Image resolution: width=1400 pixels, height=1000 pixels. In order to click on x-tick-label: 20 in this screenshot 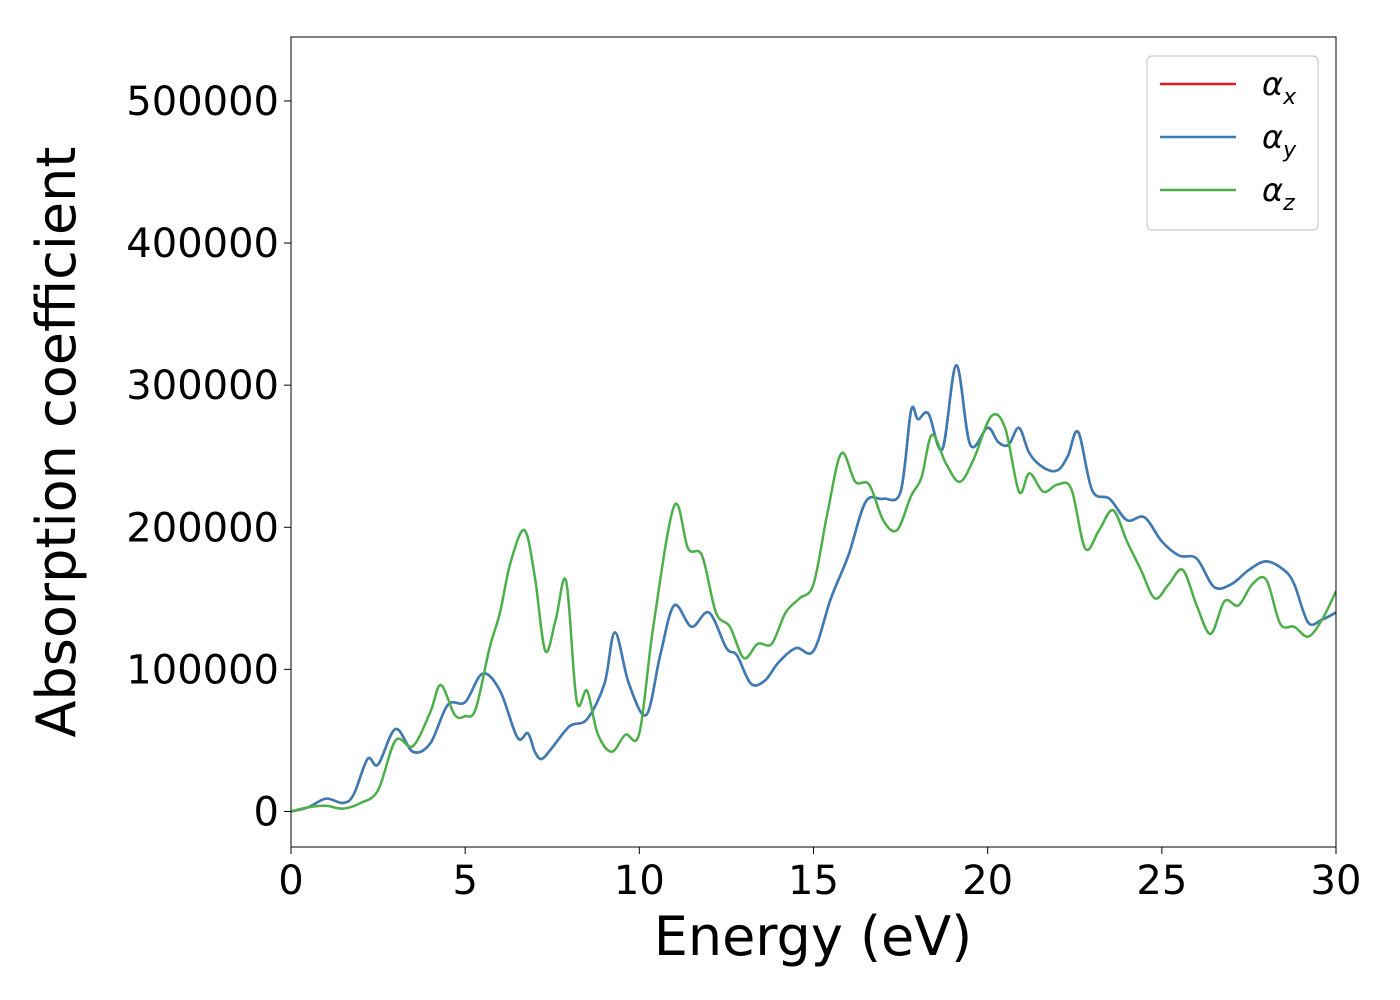, I will do `click(987, 881)`.